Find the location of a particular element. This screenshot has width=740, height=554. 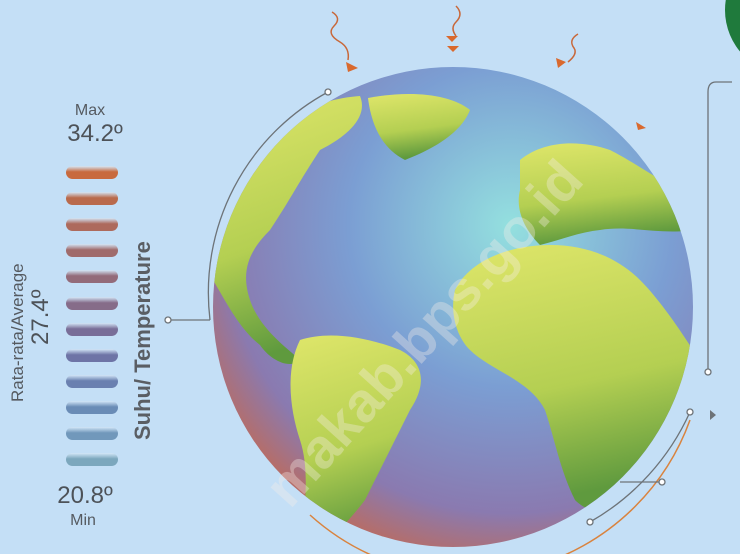

pointer-icon is located at coordinates (713, 415).